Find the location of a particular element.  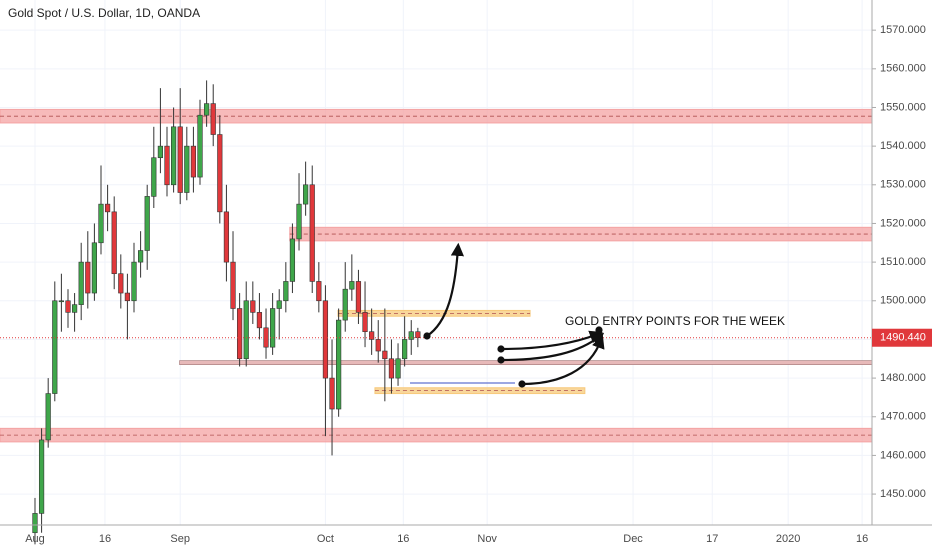

x-tick-label: 2020 is located at coordinates (788, 539).